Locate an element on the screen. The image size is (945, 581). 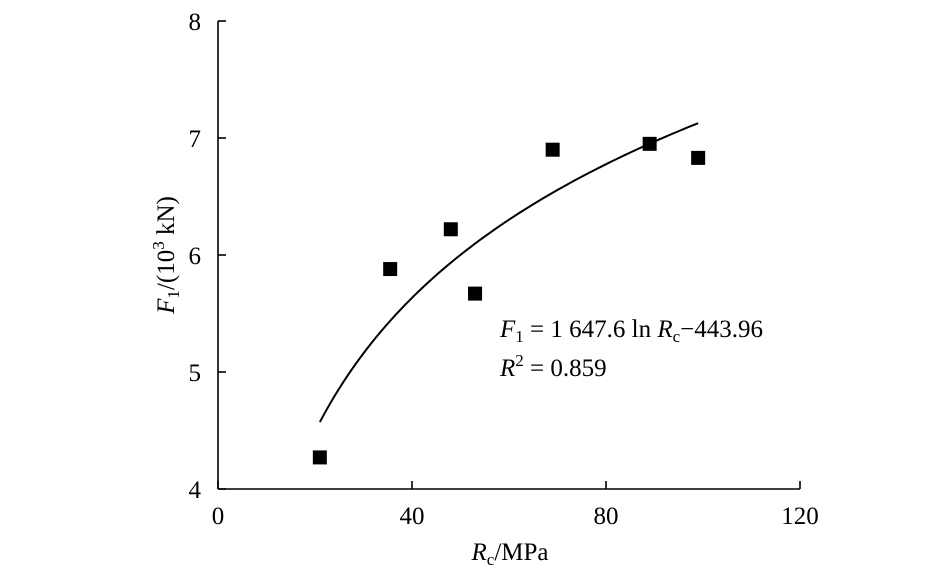
x-tick-label: 40 is located at coordinates (412, 516).